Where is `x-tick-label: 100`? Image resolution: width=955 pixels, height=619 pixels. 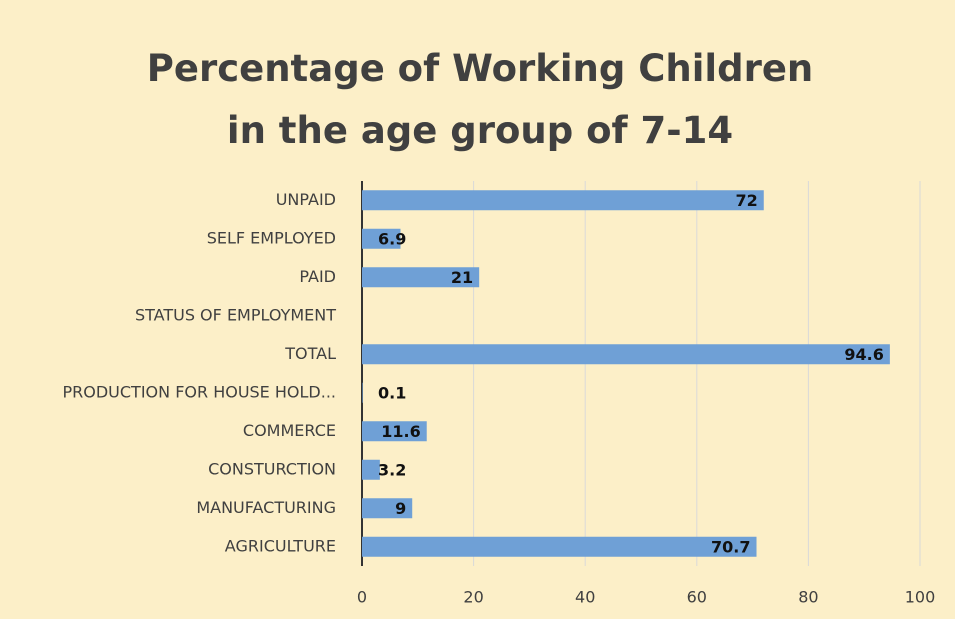 x-tick-label: 100 is located at coordinates (920, 597).